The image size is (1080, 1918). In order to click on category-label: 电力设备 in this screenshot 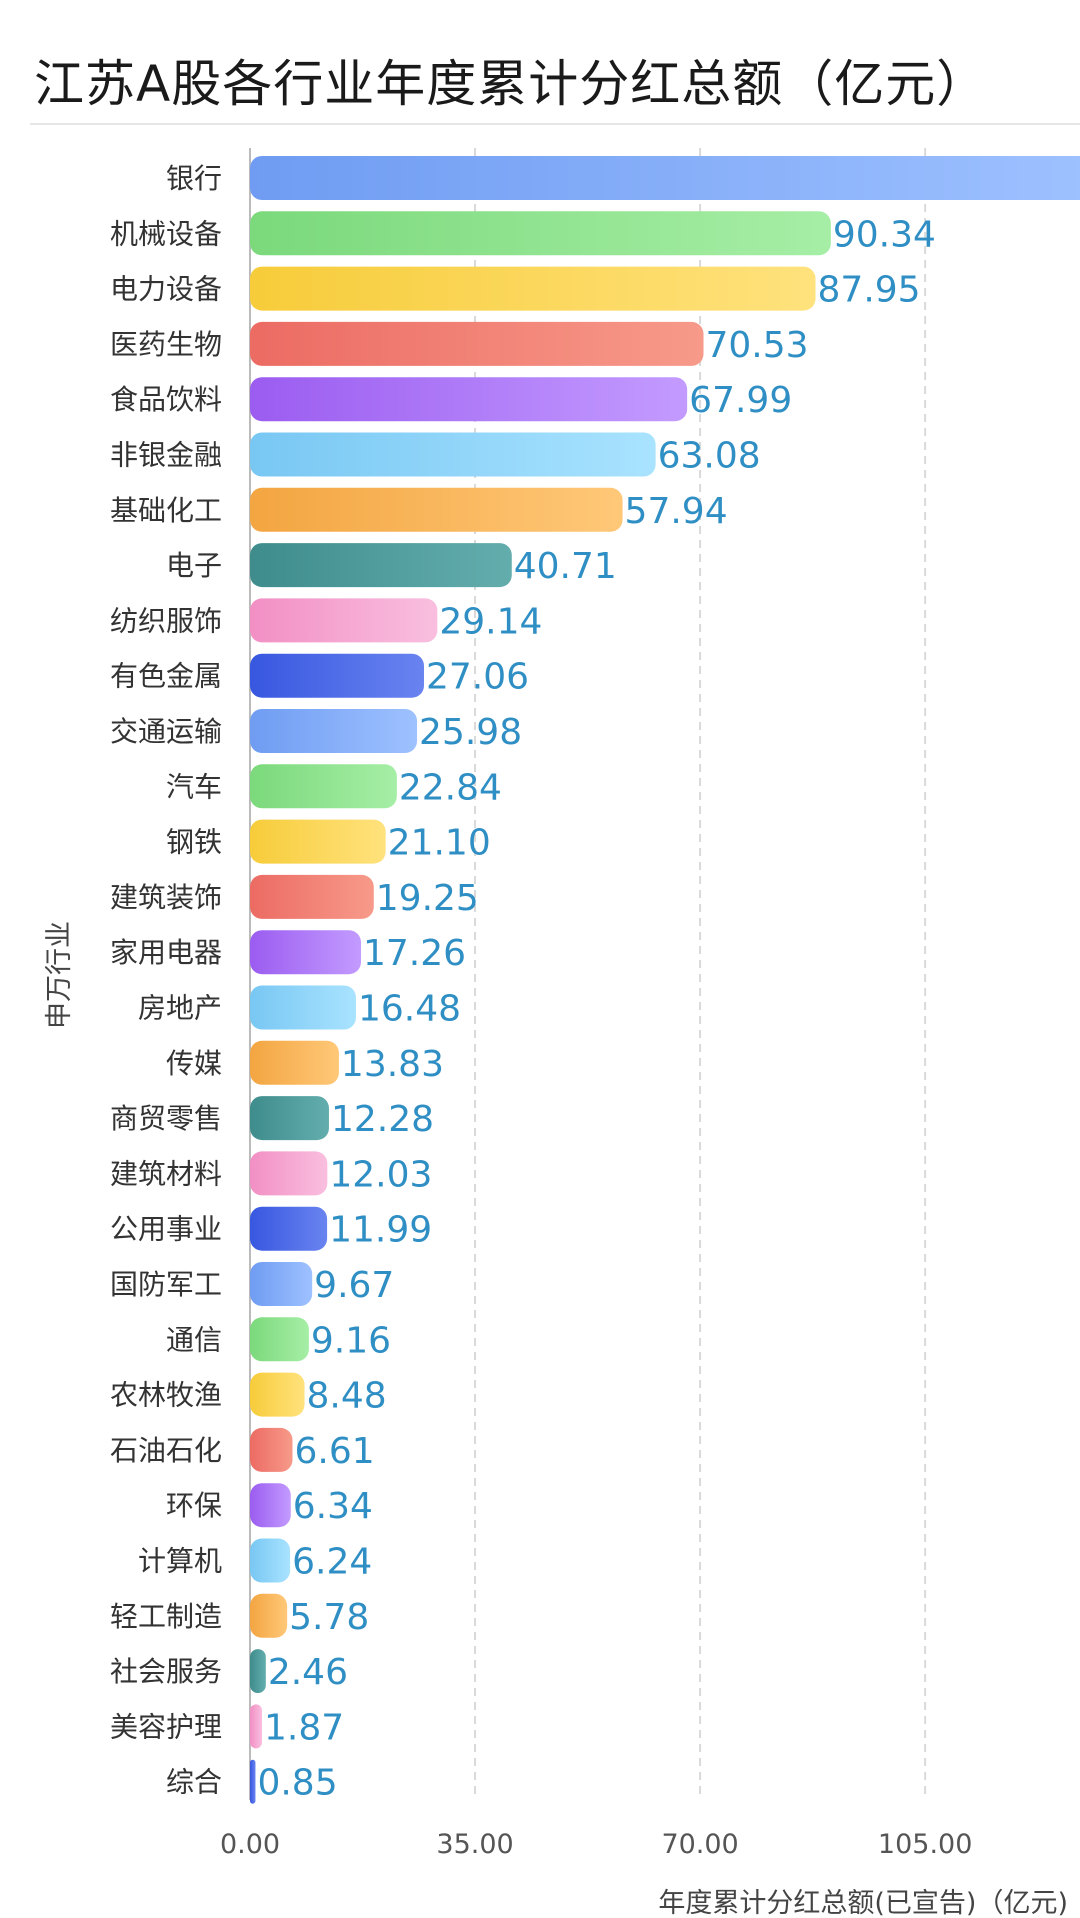, I will do `click(166, 289)`.